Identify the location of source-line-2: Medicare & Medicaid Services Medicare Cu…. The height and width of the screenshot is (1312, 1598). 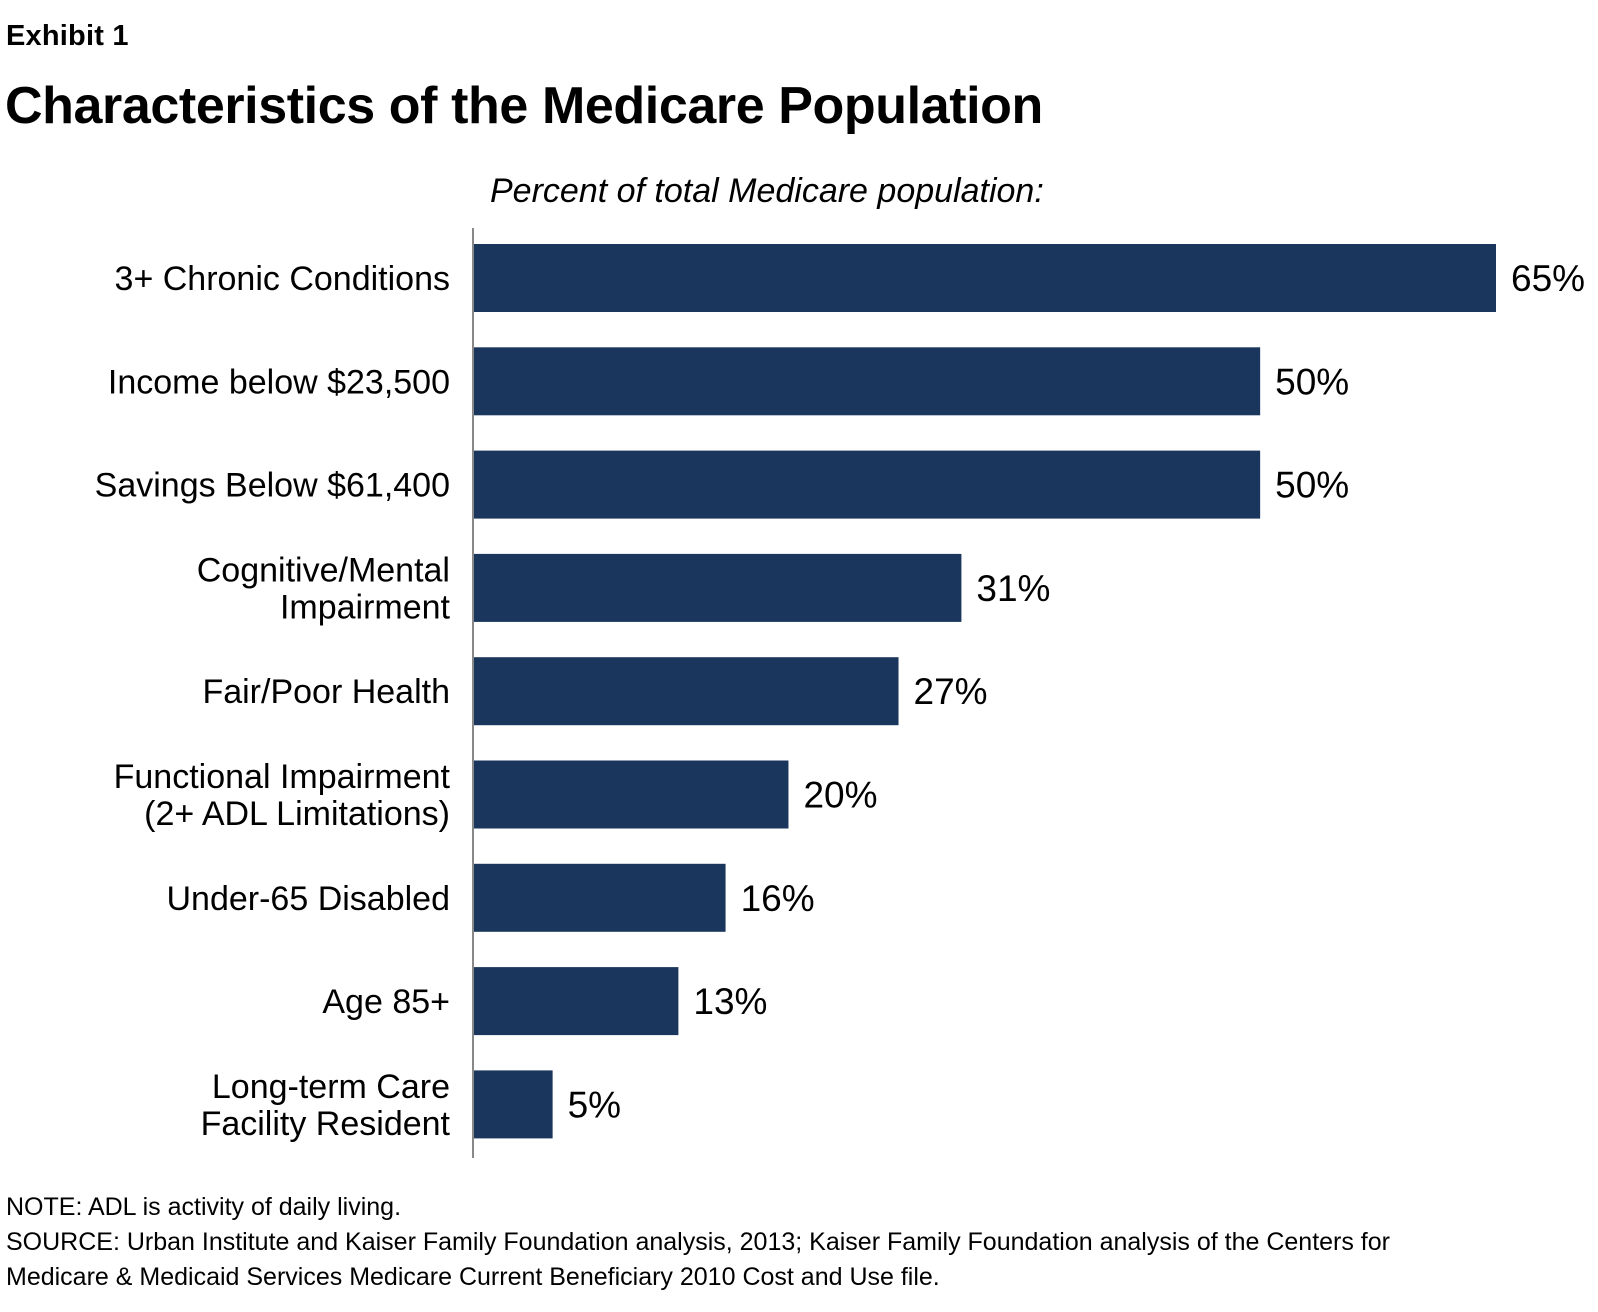
(473, 1277).